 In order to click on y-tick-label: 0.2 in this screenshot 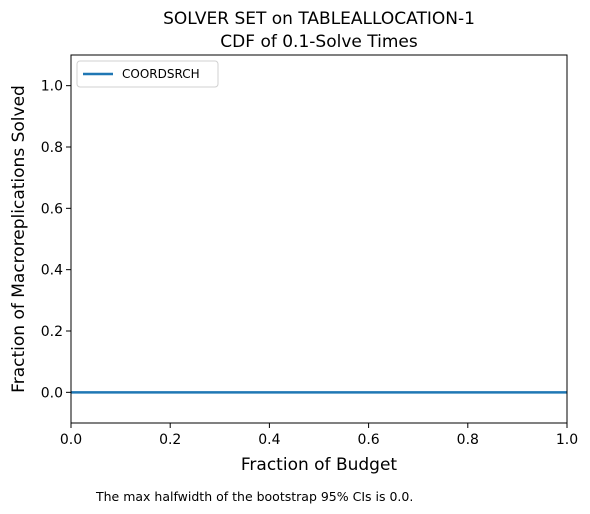, I will do `click(52, 332)`.